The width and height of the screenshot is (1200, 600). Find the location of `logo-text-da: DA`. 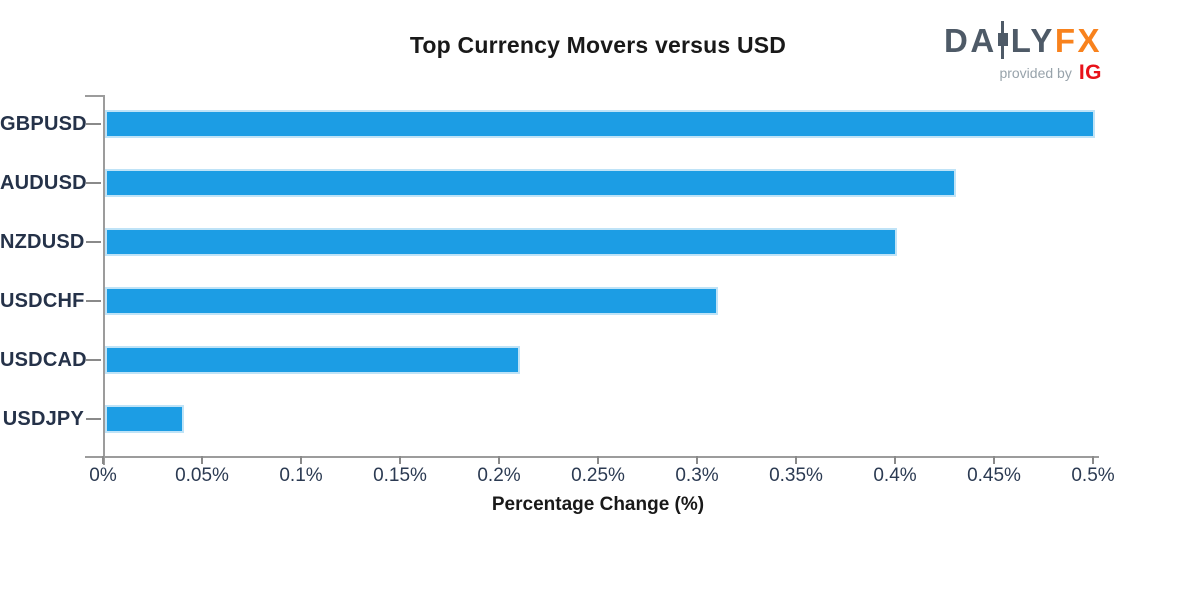

logo-text-da: DA is located at coordinates (970, 40).